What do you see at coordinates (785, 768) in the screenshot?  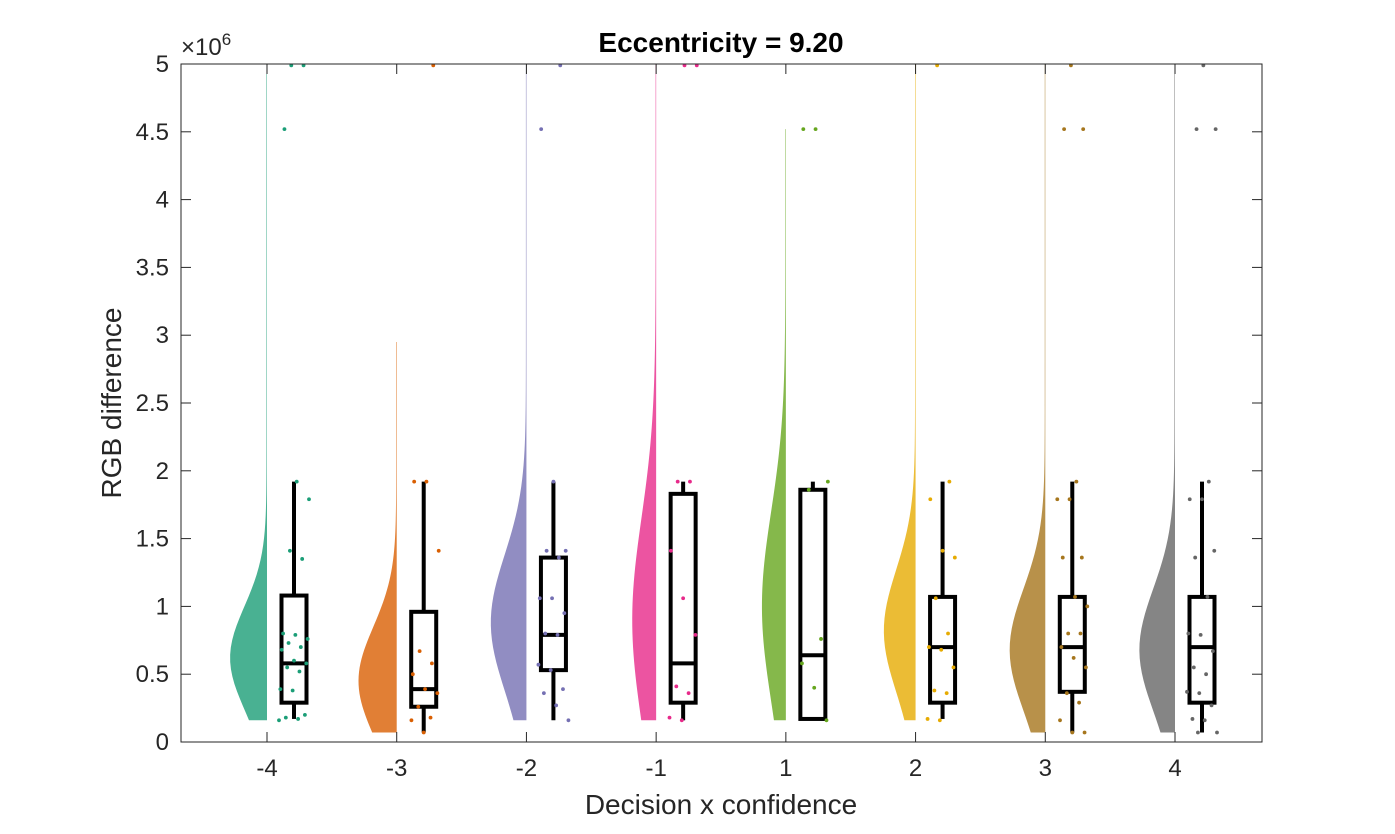 I see `x-tick-label-4: 1` at bounding box center [785, 768].